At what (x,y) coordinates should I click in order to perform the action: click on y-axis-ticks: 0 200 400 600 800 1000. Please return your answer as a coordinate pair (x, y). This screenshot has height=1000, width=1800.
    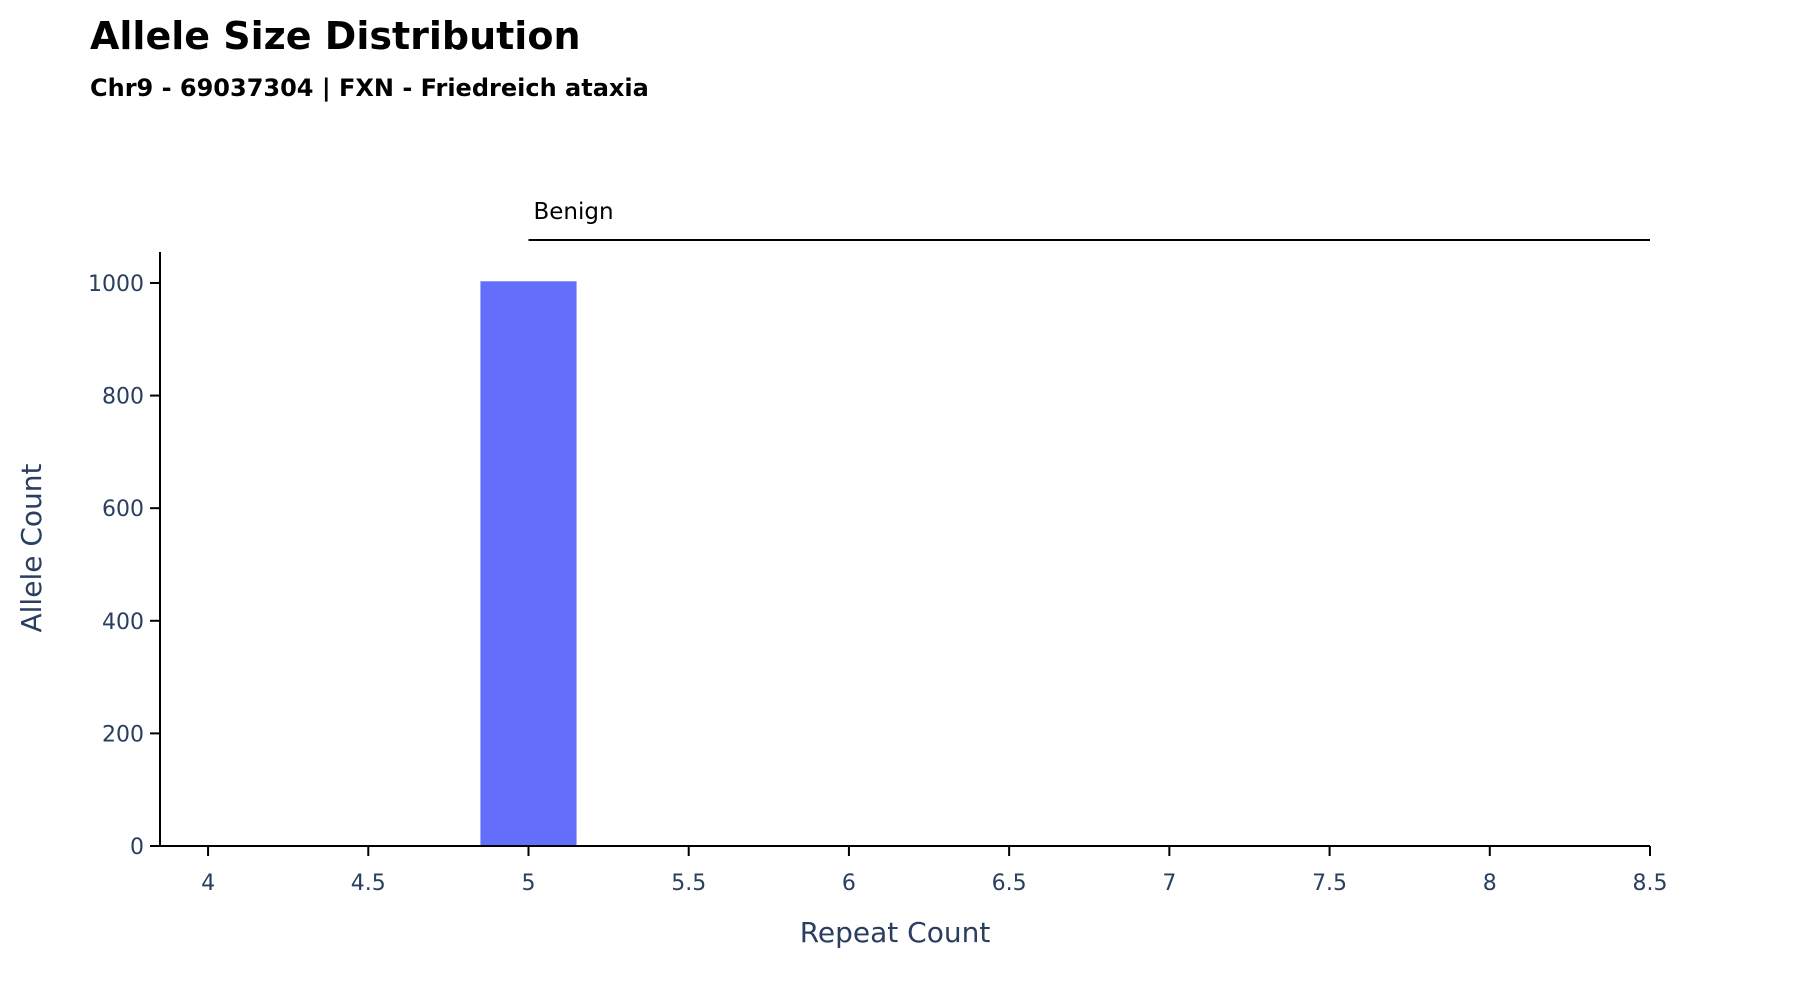
    Looking at the image, I should click on (124, 566).